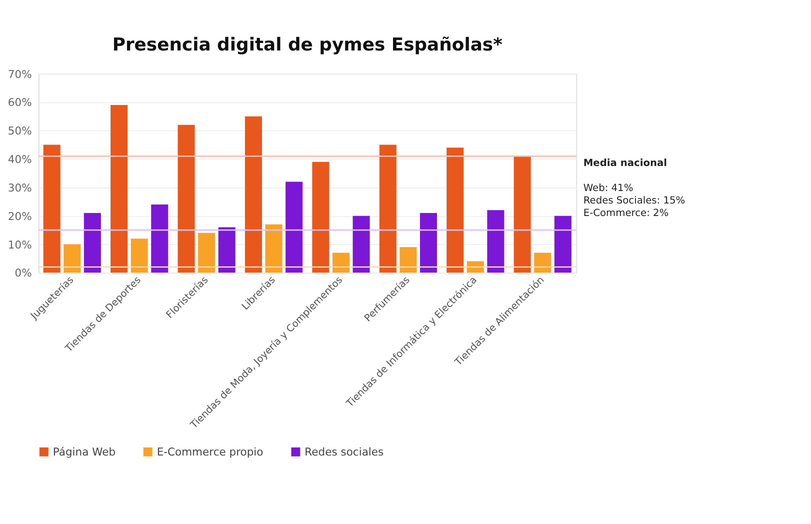 The width and height of the screenshot is (811, 524). Describe the element at coordinates (20, 245) in the screenshot. I see `y-tick-label: 10%` at that location.